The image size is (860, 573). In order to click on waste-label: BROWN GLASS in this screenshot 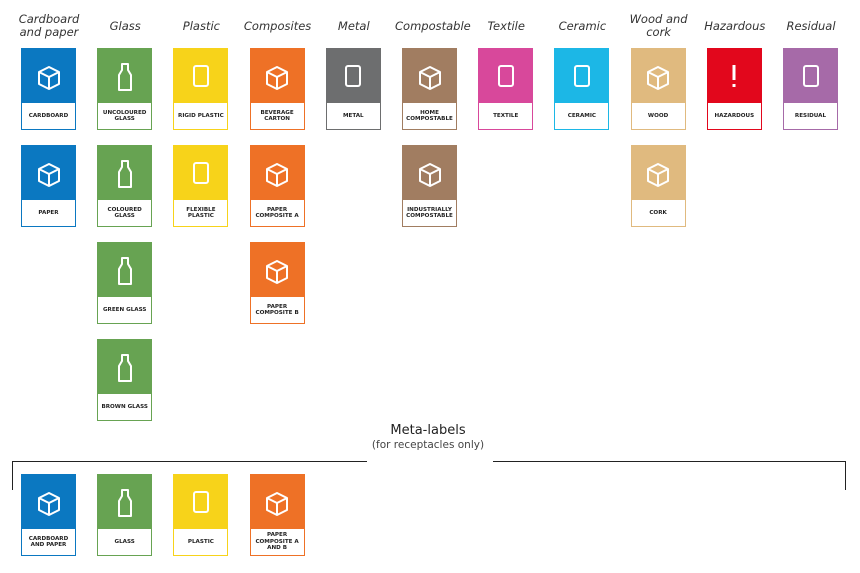, I will do `click(125, 380)`.